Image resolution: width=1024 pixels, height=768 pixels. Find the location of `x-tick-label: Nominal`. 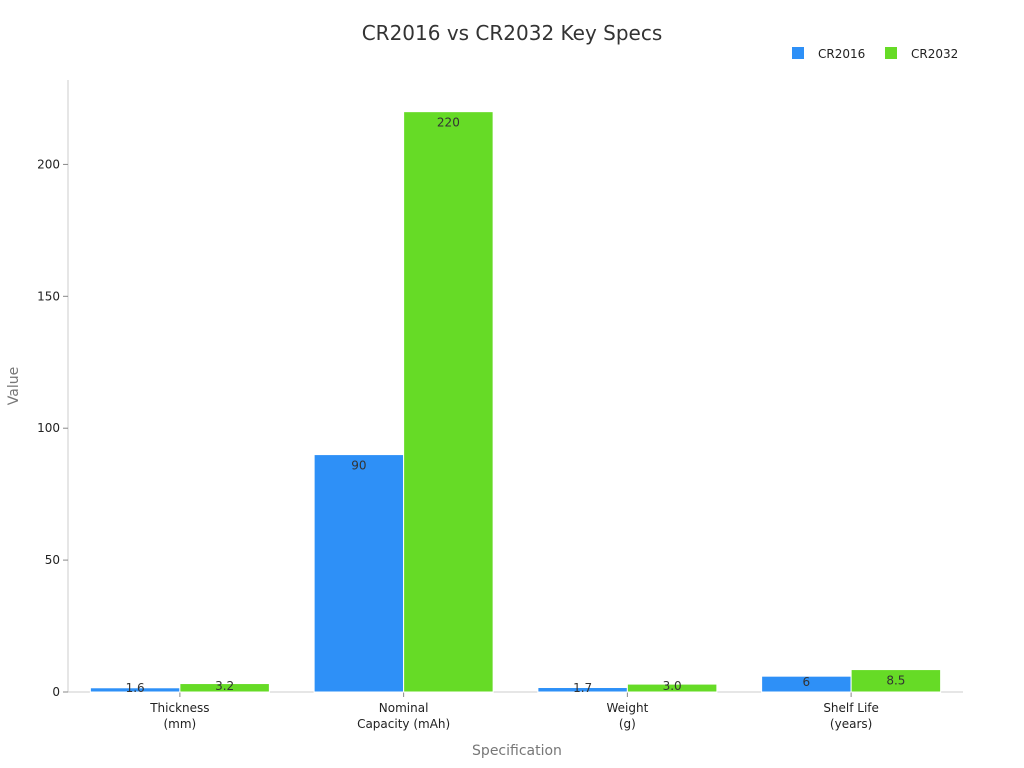

x-tick-label: Nominal is located at coordinates (404, 708).